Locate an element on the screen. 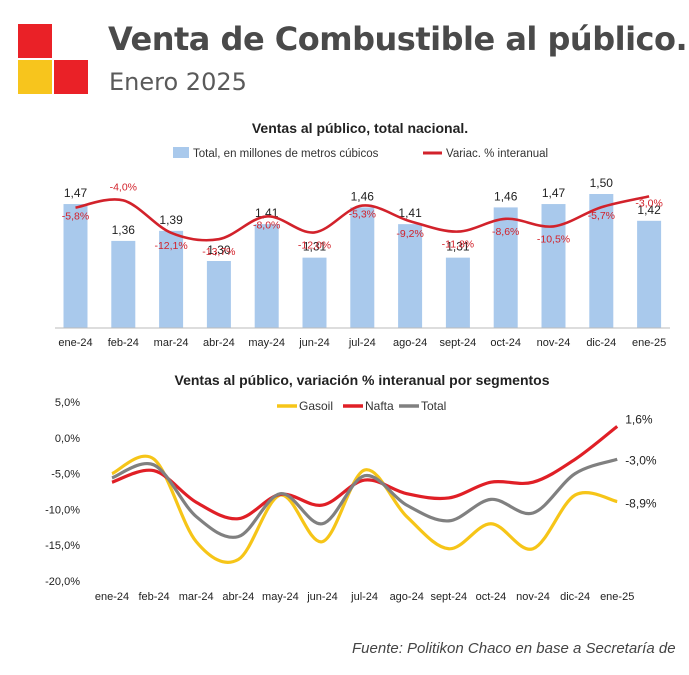 Image resolution: width=689 pixels, height=675 pixels. line-label-abr-24: -13,7% is located at coordinates (218, 252).